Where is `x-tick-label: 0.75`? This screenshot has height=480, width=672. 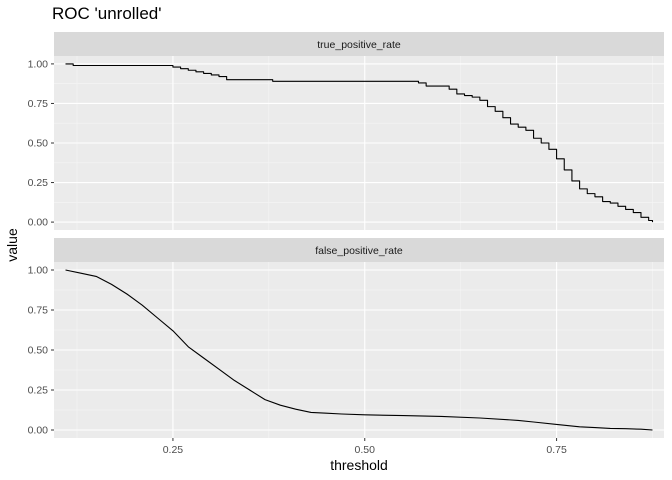 x-tick-label: 0.75 is located at coordinates (556, 450).